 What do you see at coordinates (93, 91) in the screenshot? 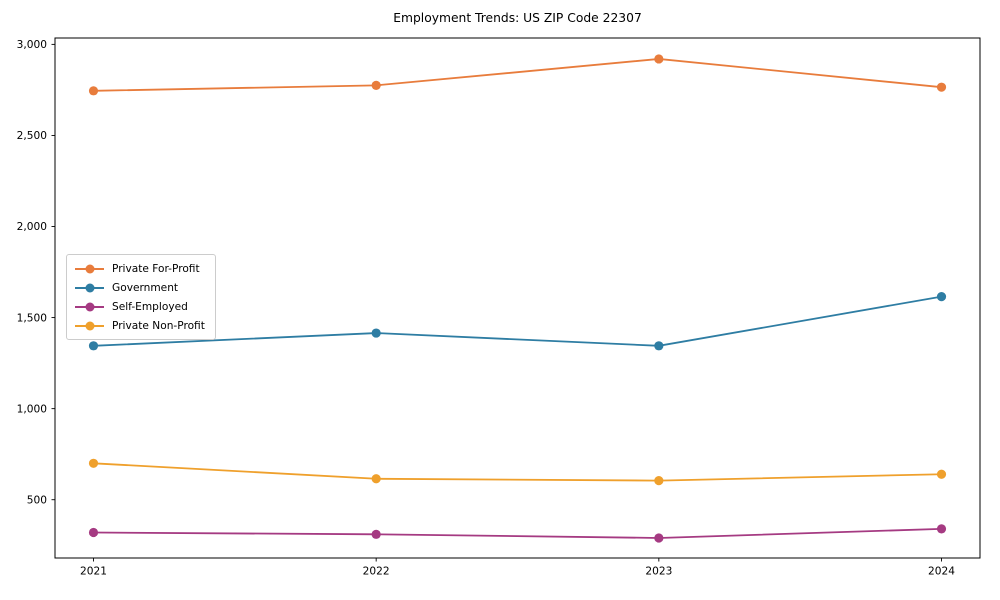
I see `data-point-private-for-profit-2021` at bounding box center [93, 91].